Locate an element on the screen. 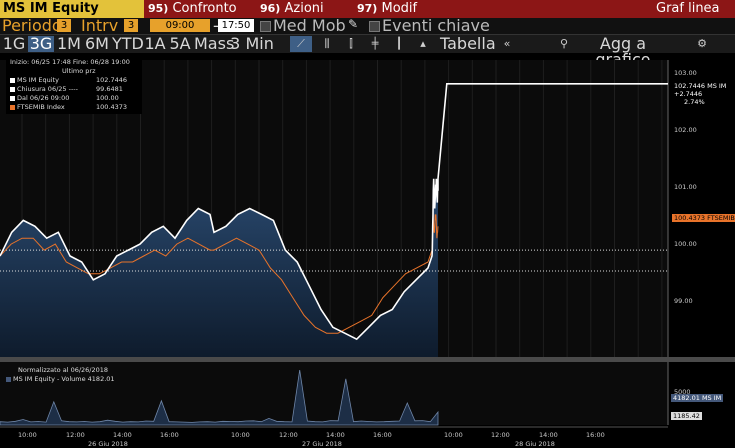 Image resolution: width=735 pixels, height=448 pixels. modif-button: 97) Modif is located at coordinates (402, 9).